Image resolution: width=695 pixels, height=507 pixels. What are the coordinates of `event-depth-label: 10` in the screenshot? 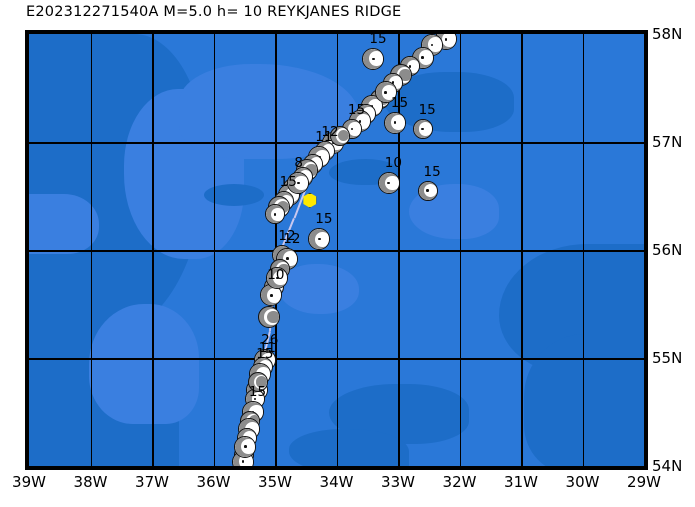 It's located at (276, 275).